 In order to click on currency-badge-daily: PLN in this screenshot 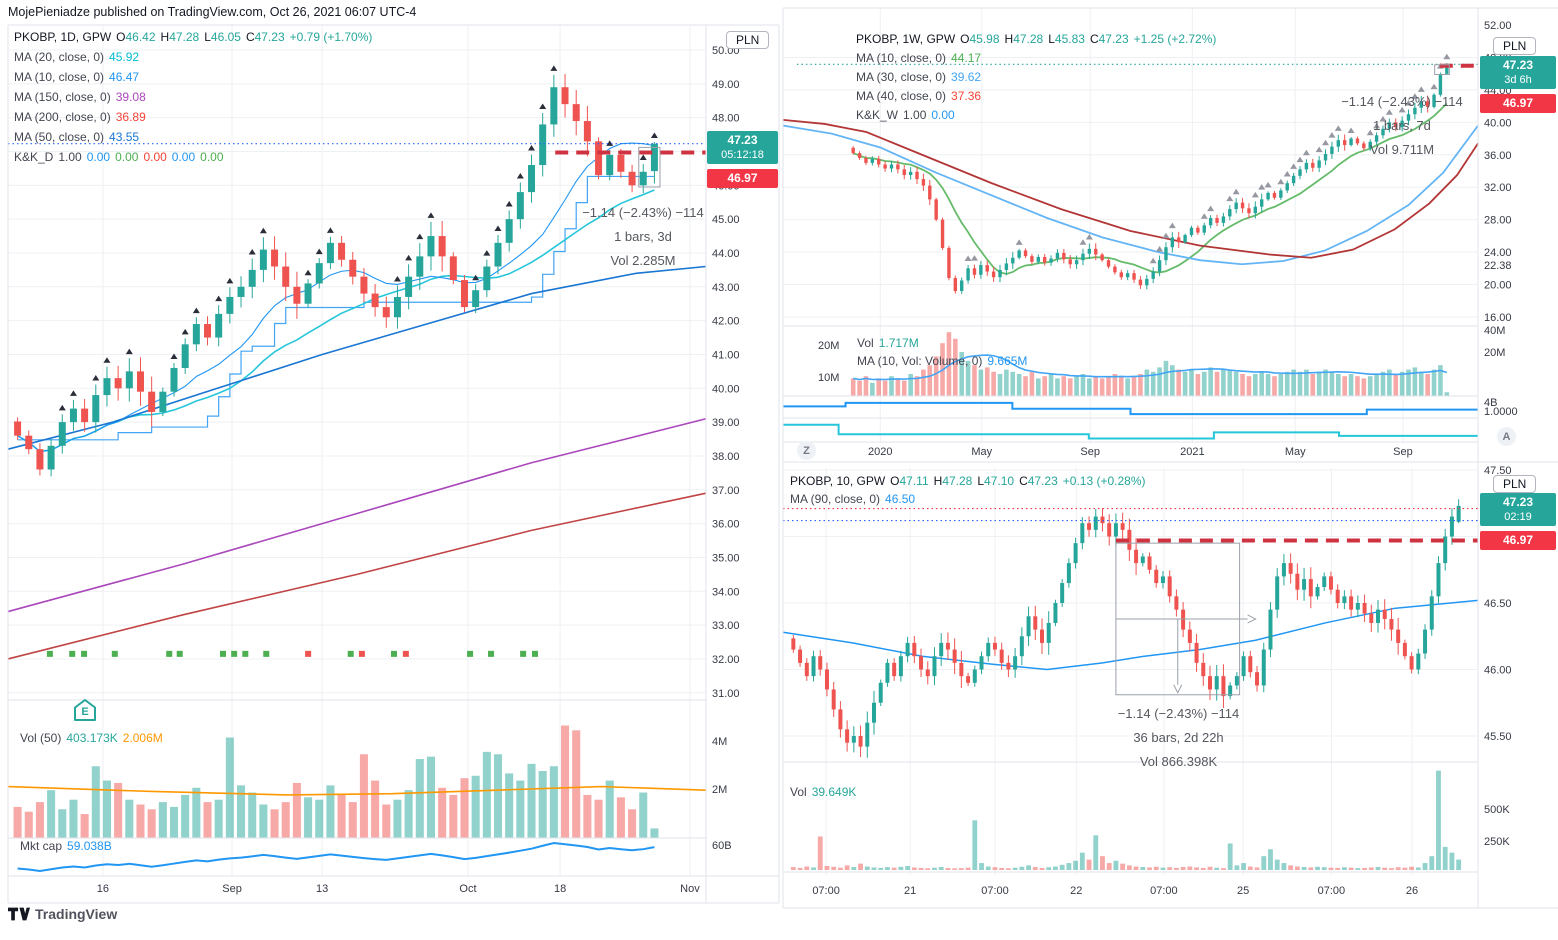, I will do `click(748, 40)`.